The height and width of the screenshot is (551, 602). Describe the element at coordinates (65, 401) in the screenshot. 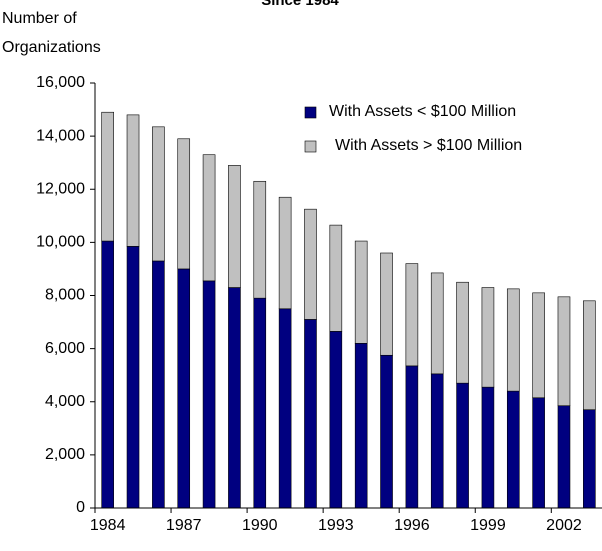

I see `y-tick-label: 4,000` at that location.